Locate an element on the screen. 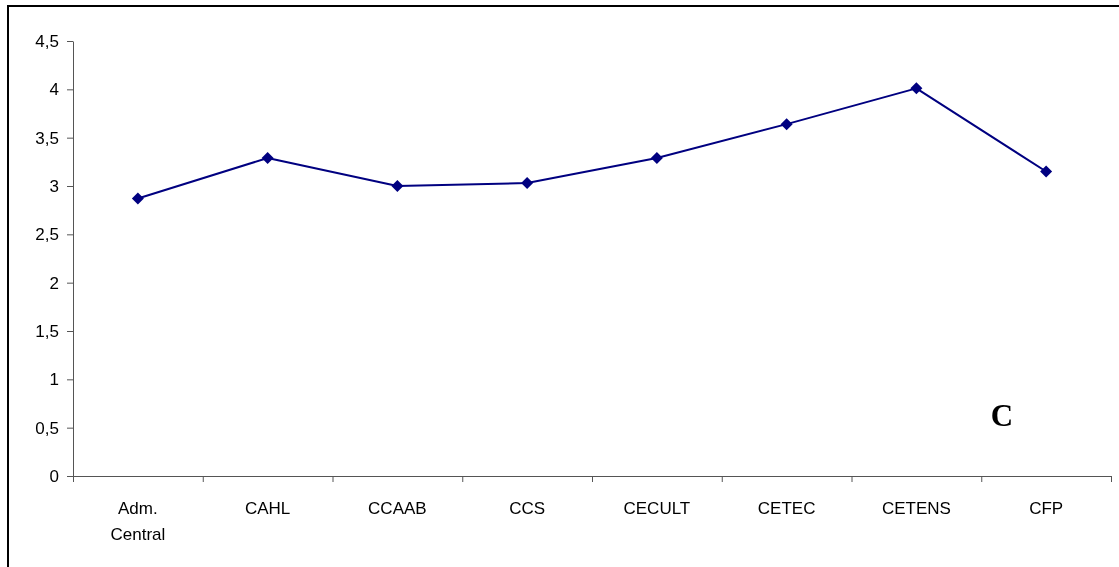 The image size is (1119, 567). x-tick-label: CCS is located at coordinates (527, 508).